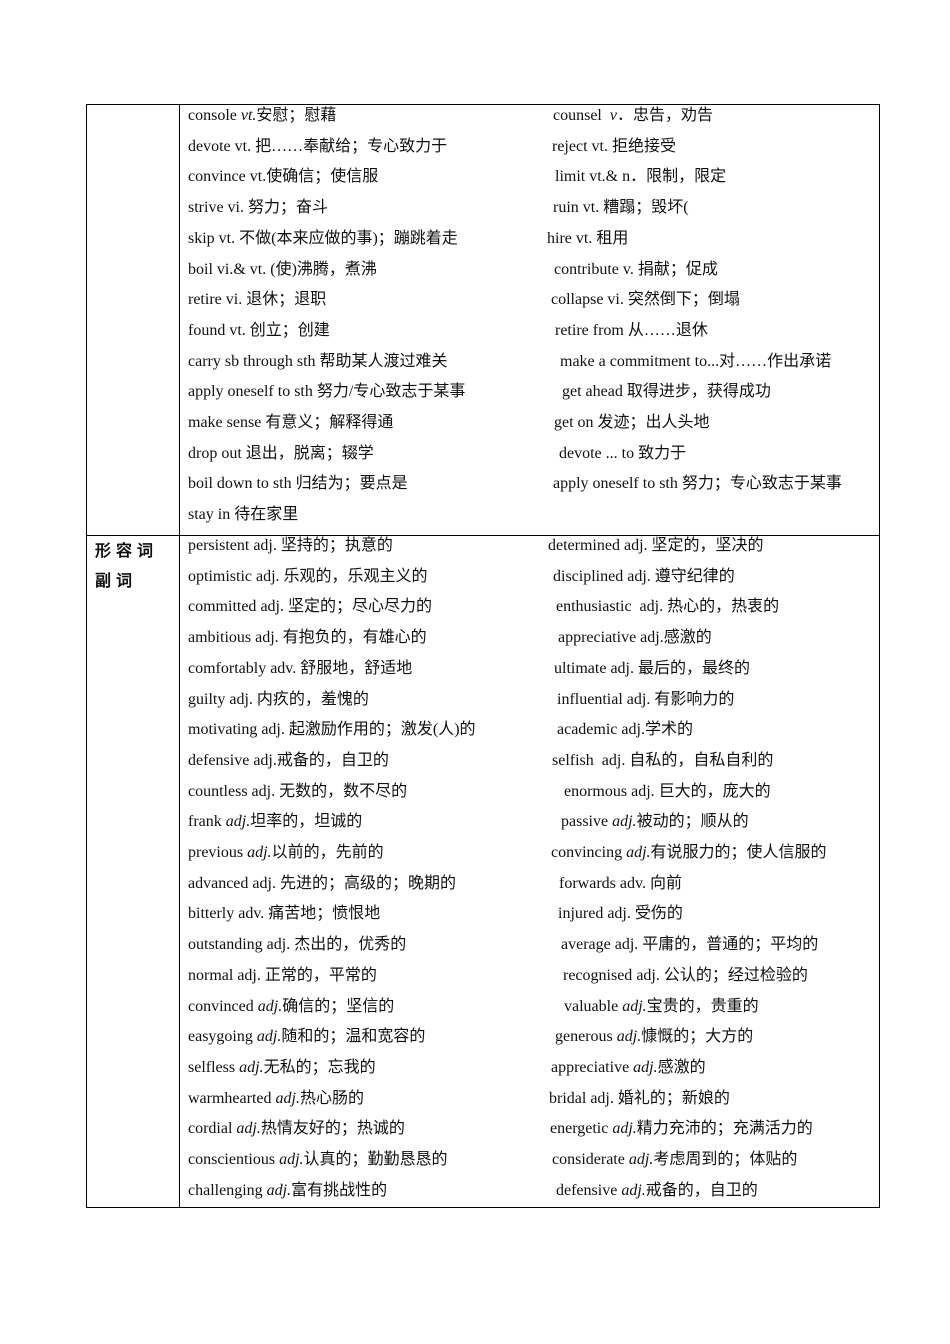  What do you see at coordinates (590, 1159) in the screenshot?
I see `entry-word: considerate` at bounding box center [590, 1159].